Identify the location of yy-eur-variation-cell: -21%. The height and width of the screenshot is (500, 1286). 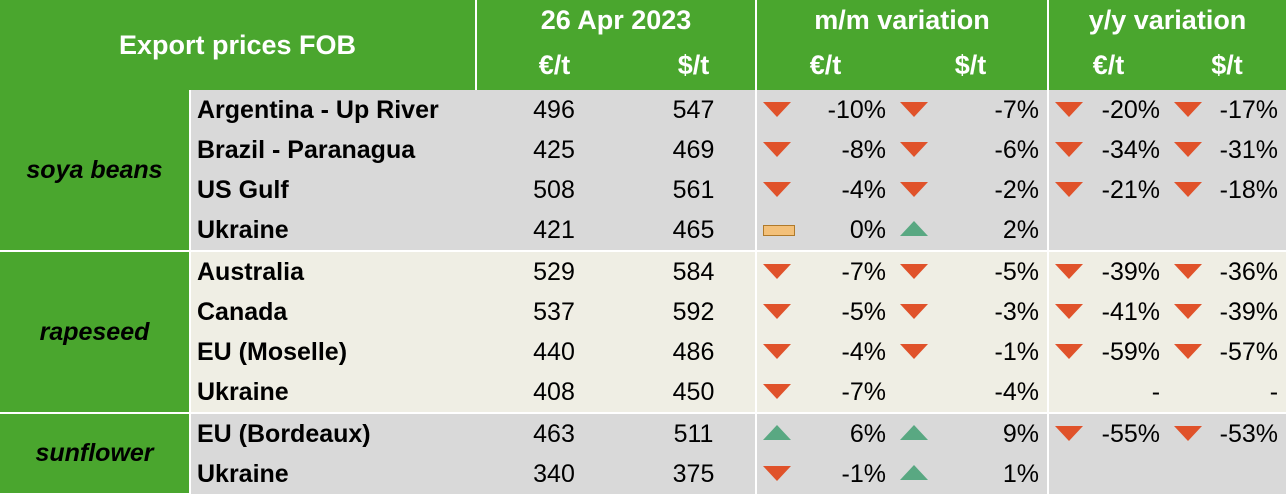
(1108, 190).